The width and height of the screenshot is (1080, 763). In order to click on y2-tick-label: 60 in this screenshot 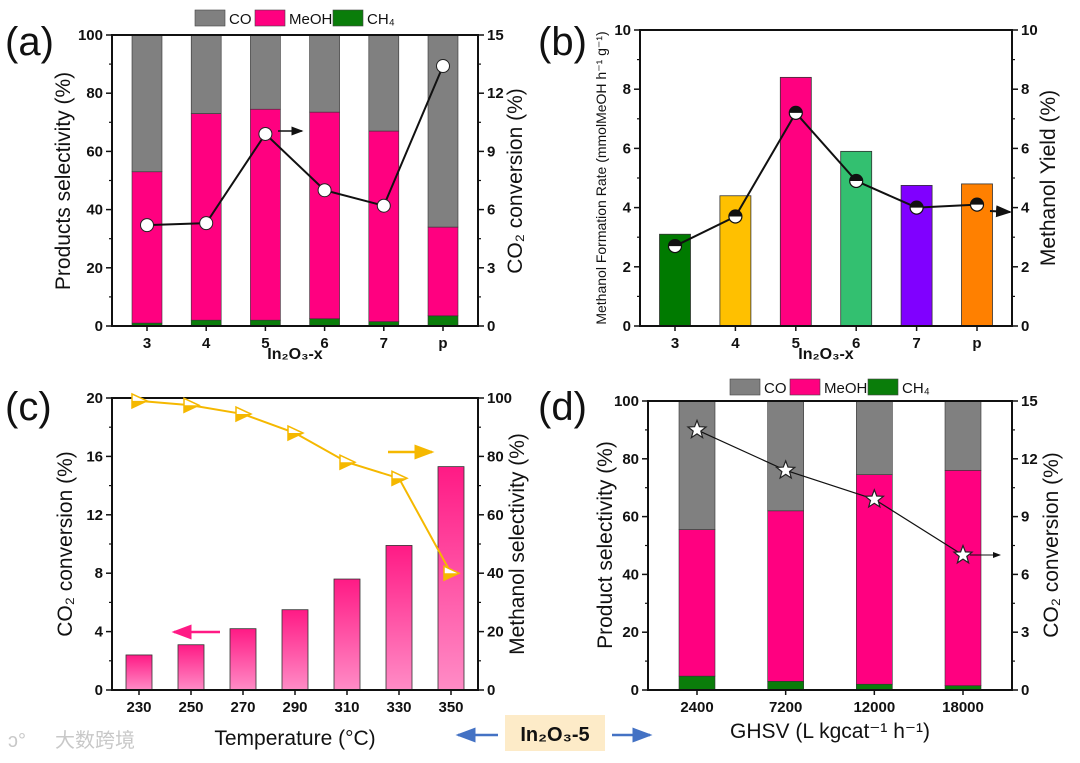, I will do `click(495, 515)`.